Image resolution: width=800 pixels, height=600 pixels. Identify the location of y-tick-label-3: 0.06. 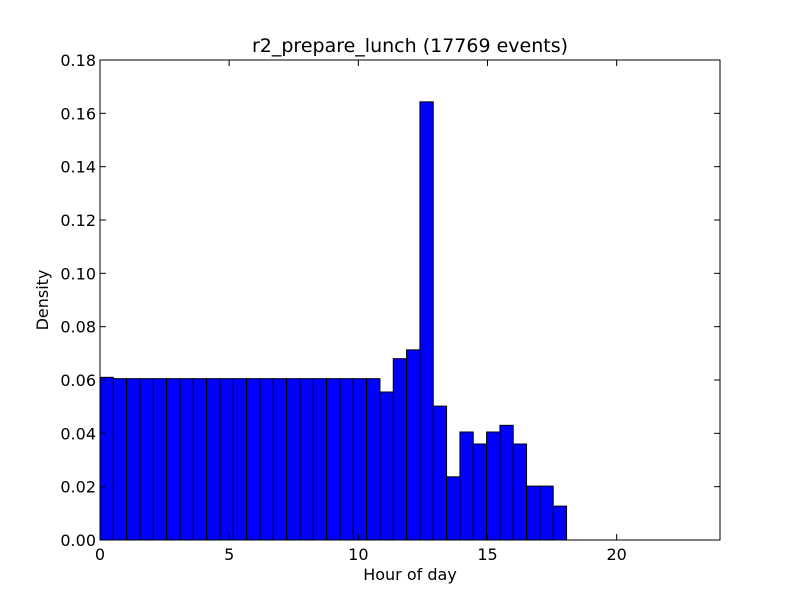
(78, 380).